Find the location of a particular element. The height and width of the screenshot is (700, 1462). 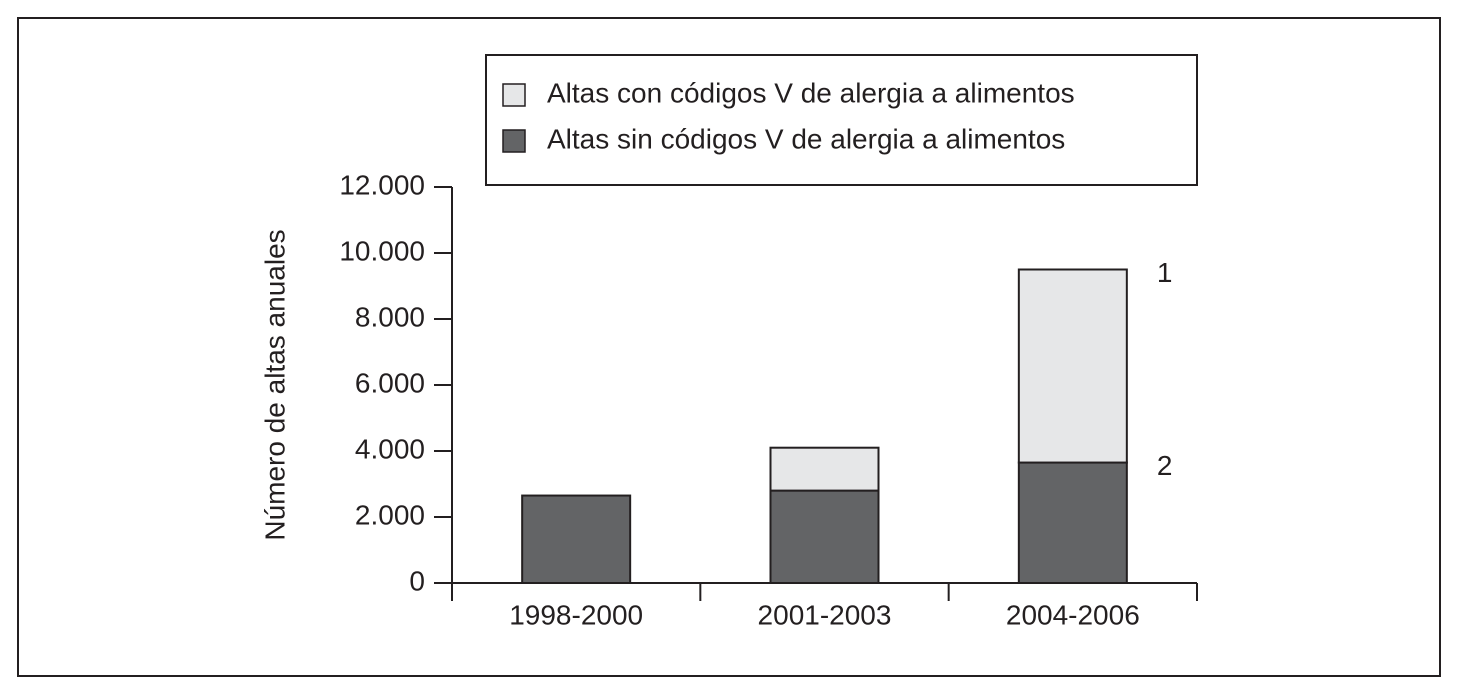

y-tick-label: 12.000 is located at coordinates (382, 184).